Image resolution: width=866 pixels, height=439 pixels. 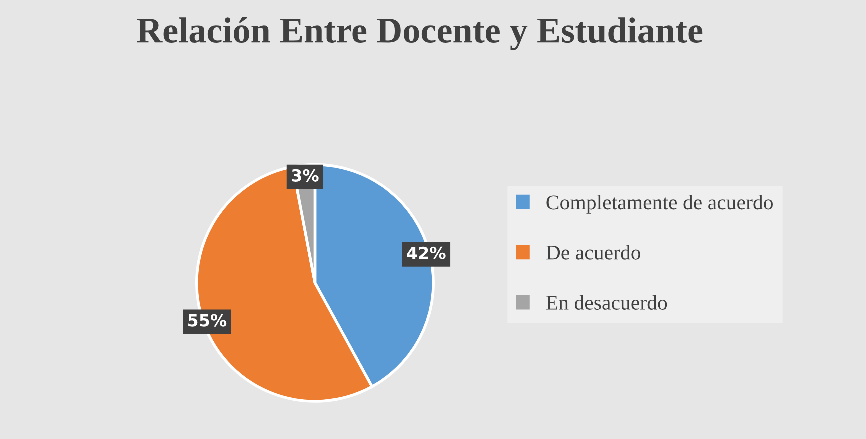 What do you see at coordinates (607, 302) in the screenshot?
I see `legend-label: En desacuerdo` at bounding box center [607, 302].